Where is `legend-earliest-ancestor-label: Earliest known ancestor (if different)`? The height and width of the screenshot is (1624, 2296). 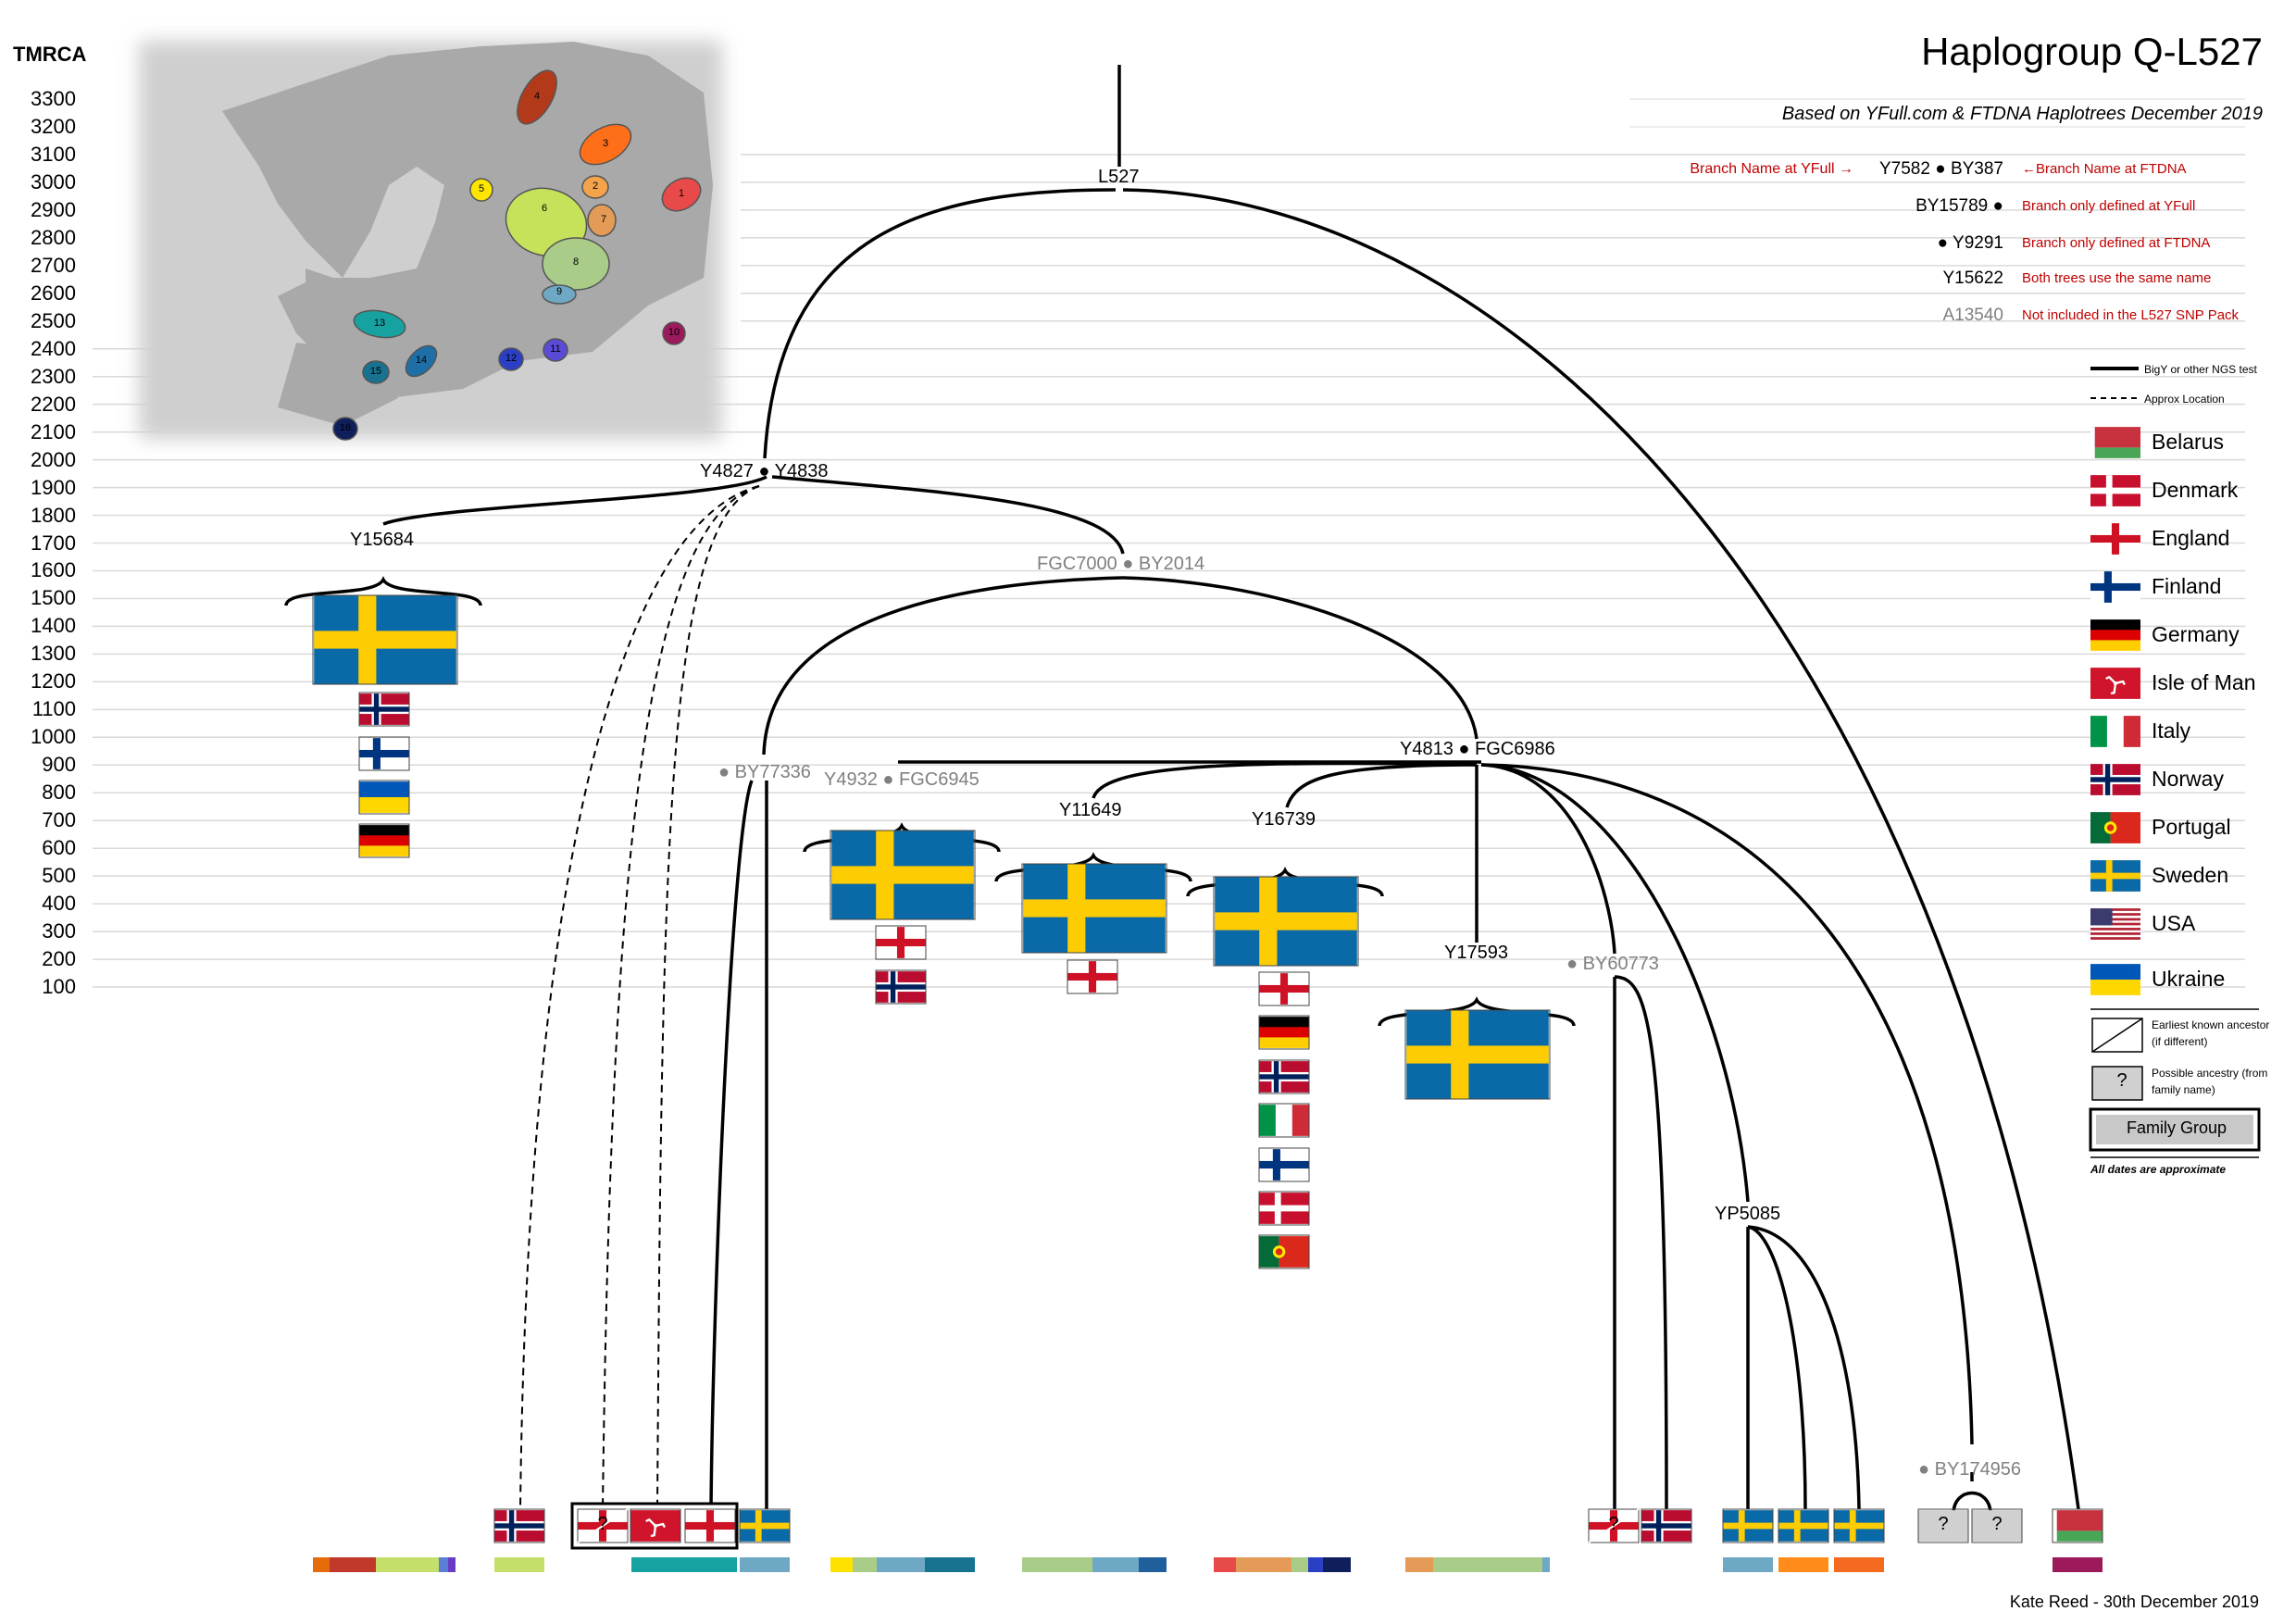
legend-earliest-ancestor-label: Earliest known ancestor (if different) is located at coordinates (2211, 1033).